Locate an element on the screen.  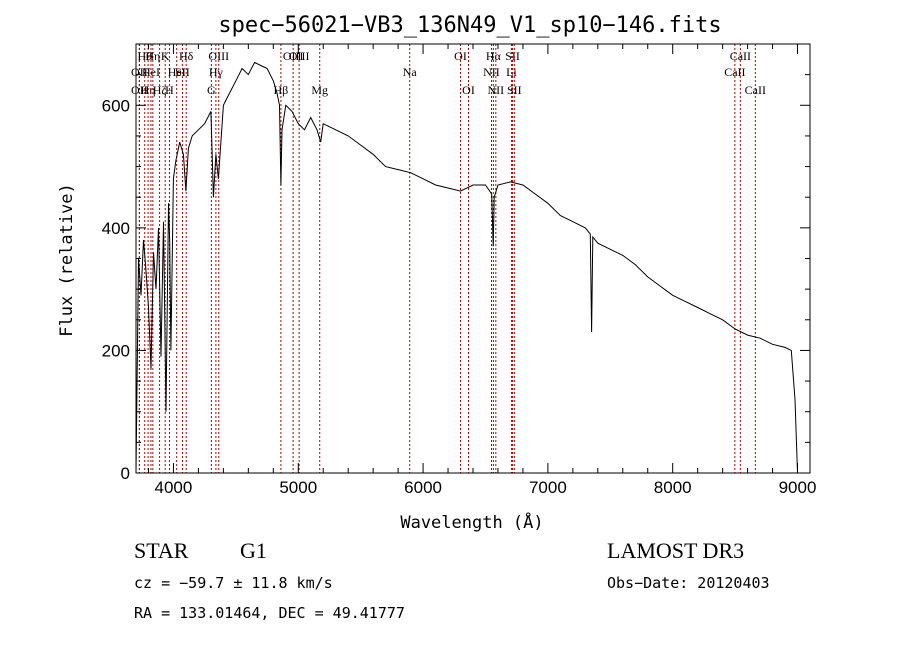
line-label-6: Hζ is located at coordinates (160, 90).